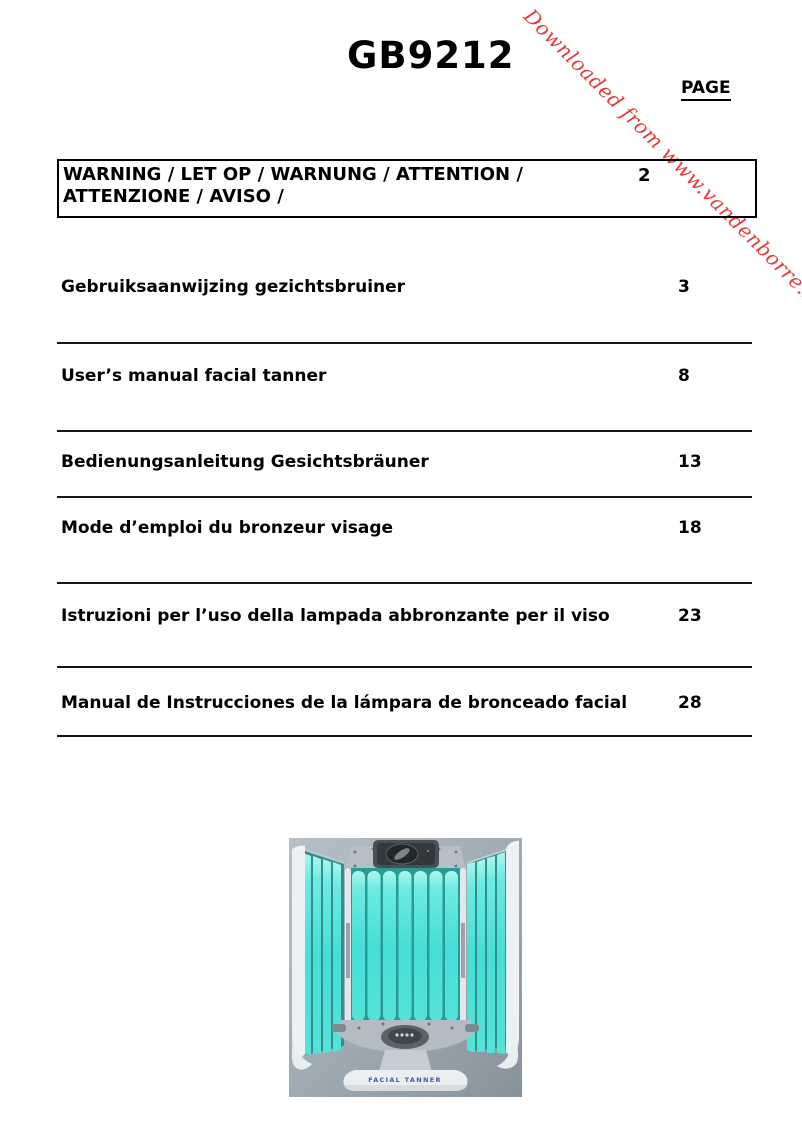  What do you see at coordinates (706, 89) in the screenshot?
I see `page-column-header: PAGE` at bounding box center [706, 89].